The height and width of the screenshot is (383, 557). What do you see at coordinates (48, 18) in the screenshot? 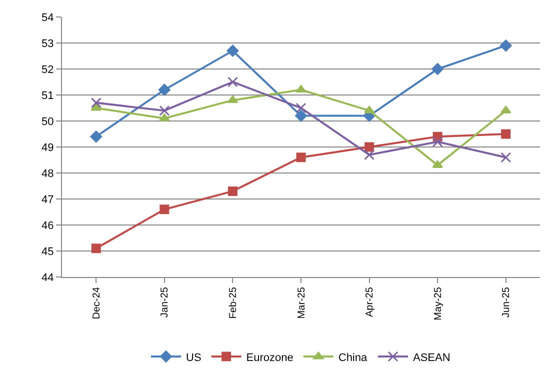
I see `y-tick-label: 54` at bounding box center [48, 18].